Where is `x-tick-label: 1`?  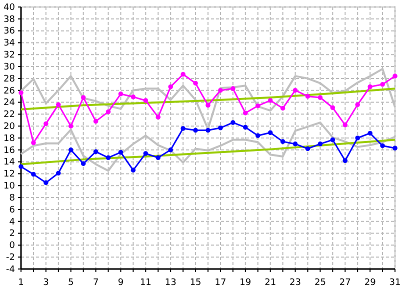 x-tick-label: 1 is located at coordinates (21, 283).